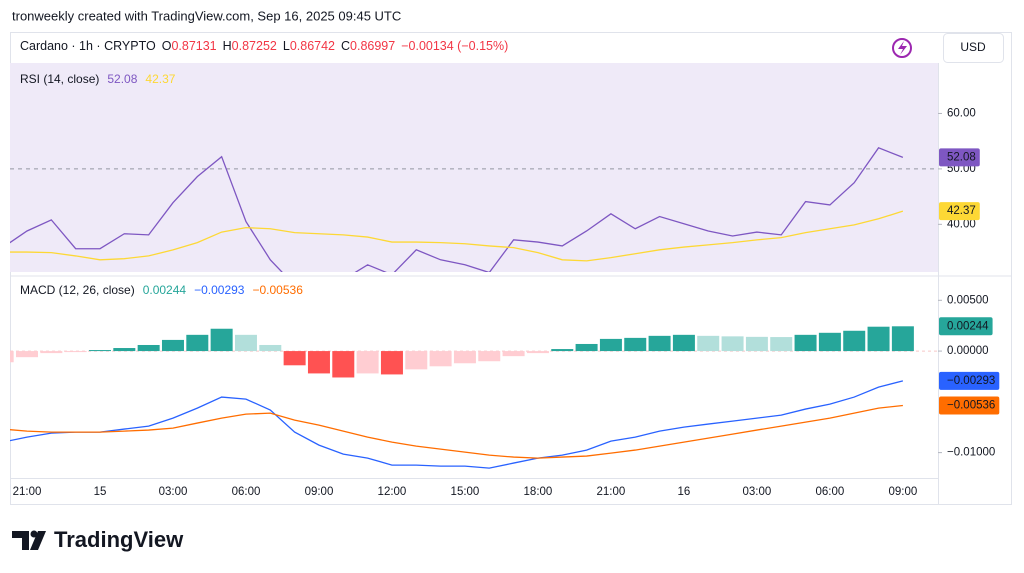  What do you see at coordinates (88, 46) in the screenshot?
I see `symbol: Cardano · 1h · CRYPTO` at bounding box center [88, 46].